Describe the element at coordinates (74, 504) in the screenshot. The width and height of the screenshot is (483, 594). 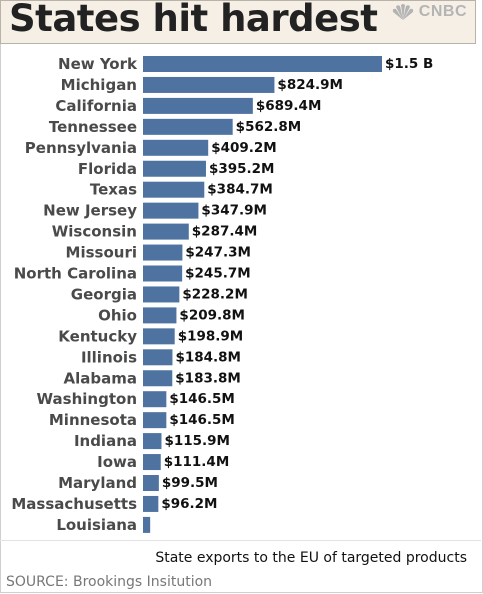
I see `category-label: Massachusetts` at that location.